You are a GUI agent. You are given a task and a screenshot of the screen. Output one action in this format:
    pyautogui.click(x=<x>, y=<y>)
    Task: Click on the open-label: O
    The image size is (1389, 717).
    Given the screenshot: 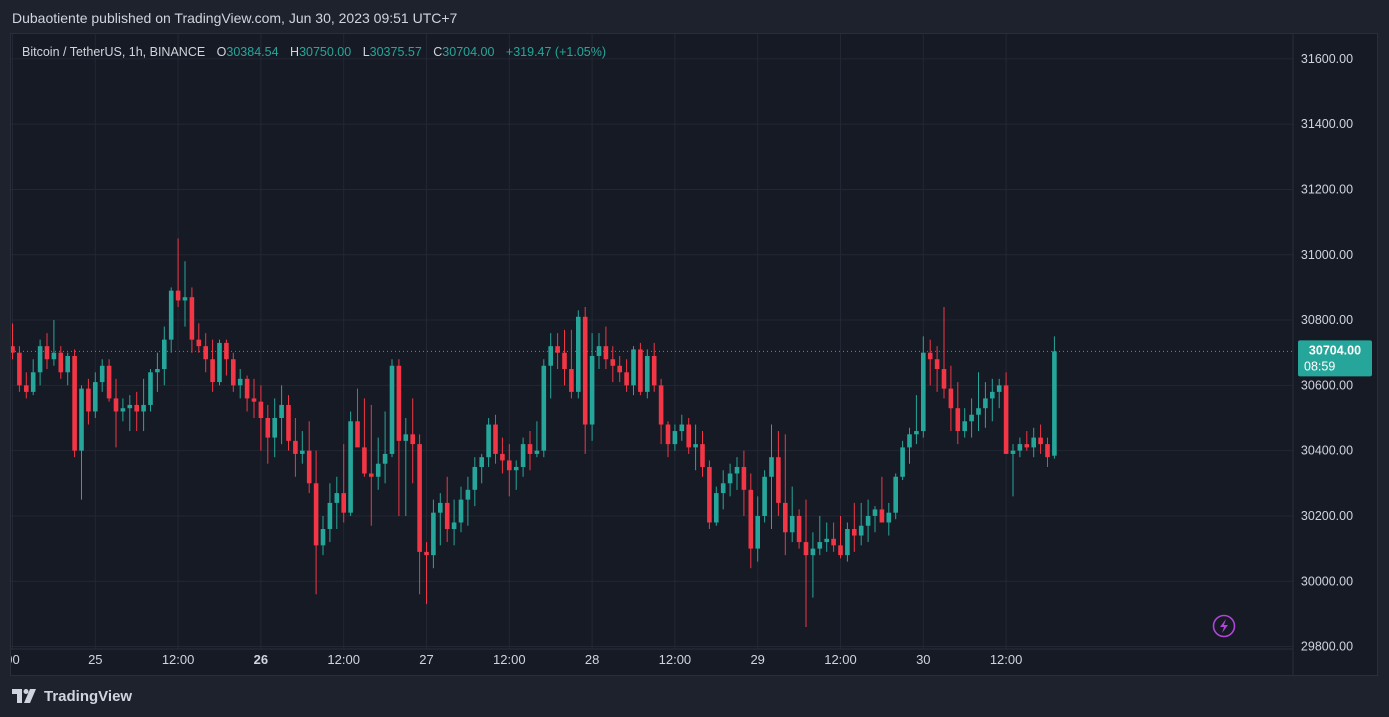 What is the action you would take?
    pyautogui.click(x=222, y=52)
    